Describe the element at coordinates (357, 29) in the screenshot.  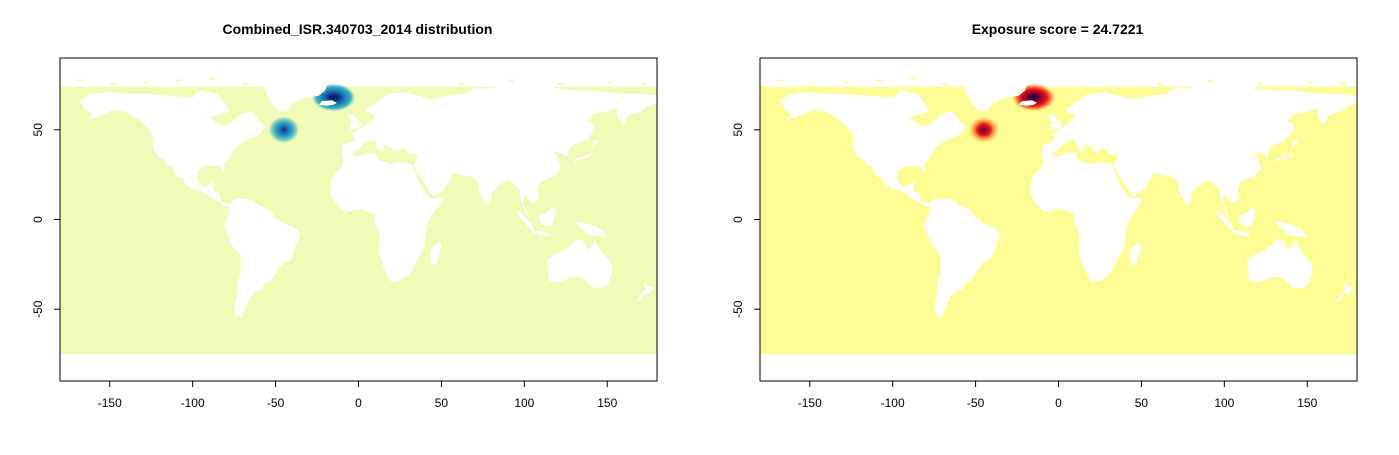
I see `distribution-map-title: Combined_ISR.340703_2014 distribution` at that location.